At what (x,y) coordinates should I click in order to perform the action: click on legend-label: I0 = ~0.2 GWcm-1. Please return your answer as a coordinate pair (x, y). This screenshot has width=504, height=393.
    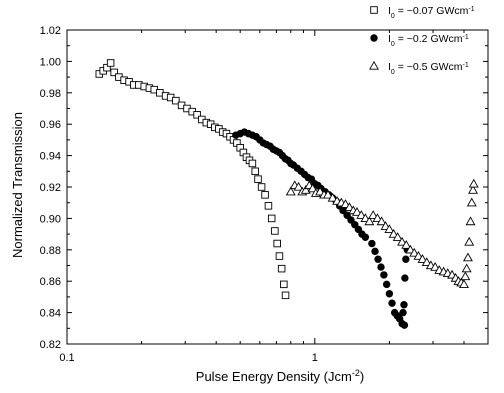
    Looking at the image, I should click on (428, 40).